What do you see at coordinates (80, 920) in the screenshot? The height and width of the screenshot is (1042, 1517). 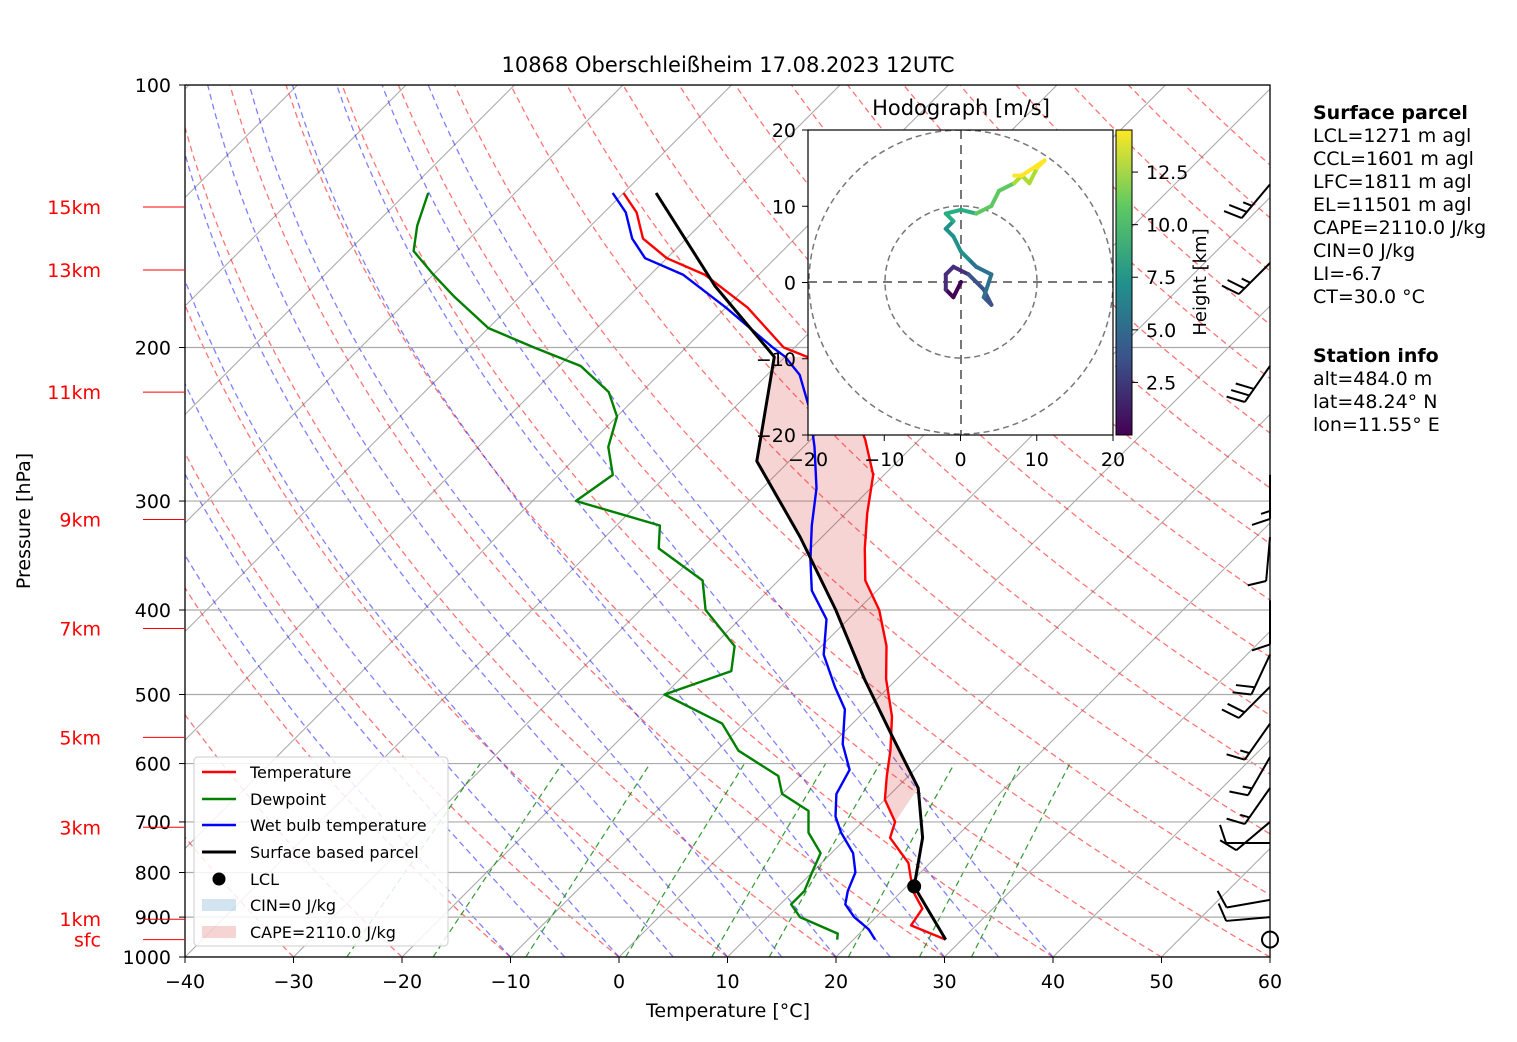 I see `height-label: 1km` at bounding box center [80, 920].